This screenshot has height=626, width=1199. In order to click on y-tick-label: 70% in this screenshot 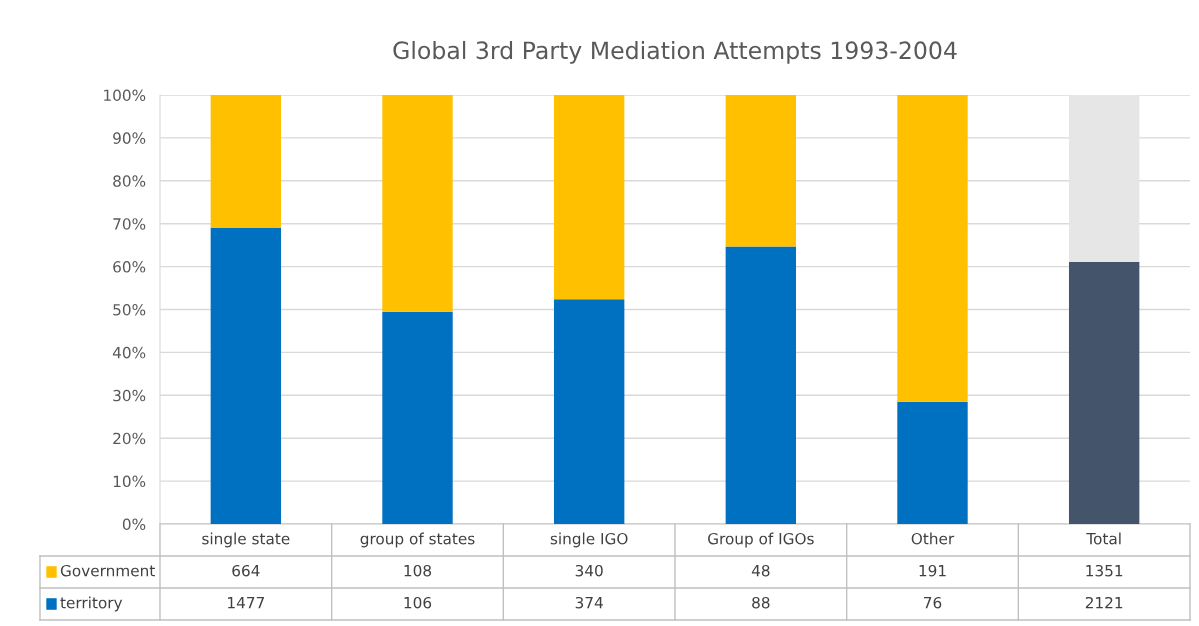, I will do `click(129, 224)`.